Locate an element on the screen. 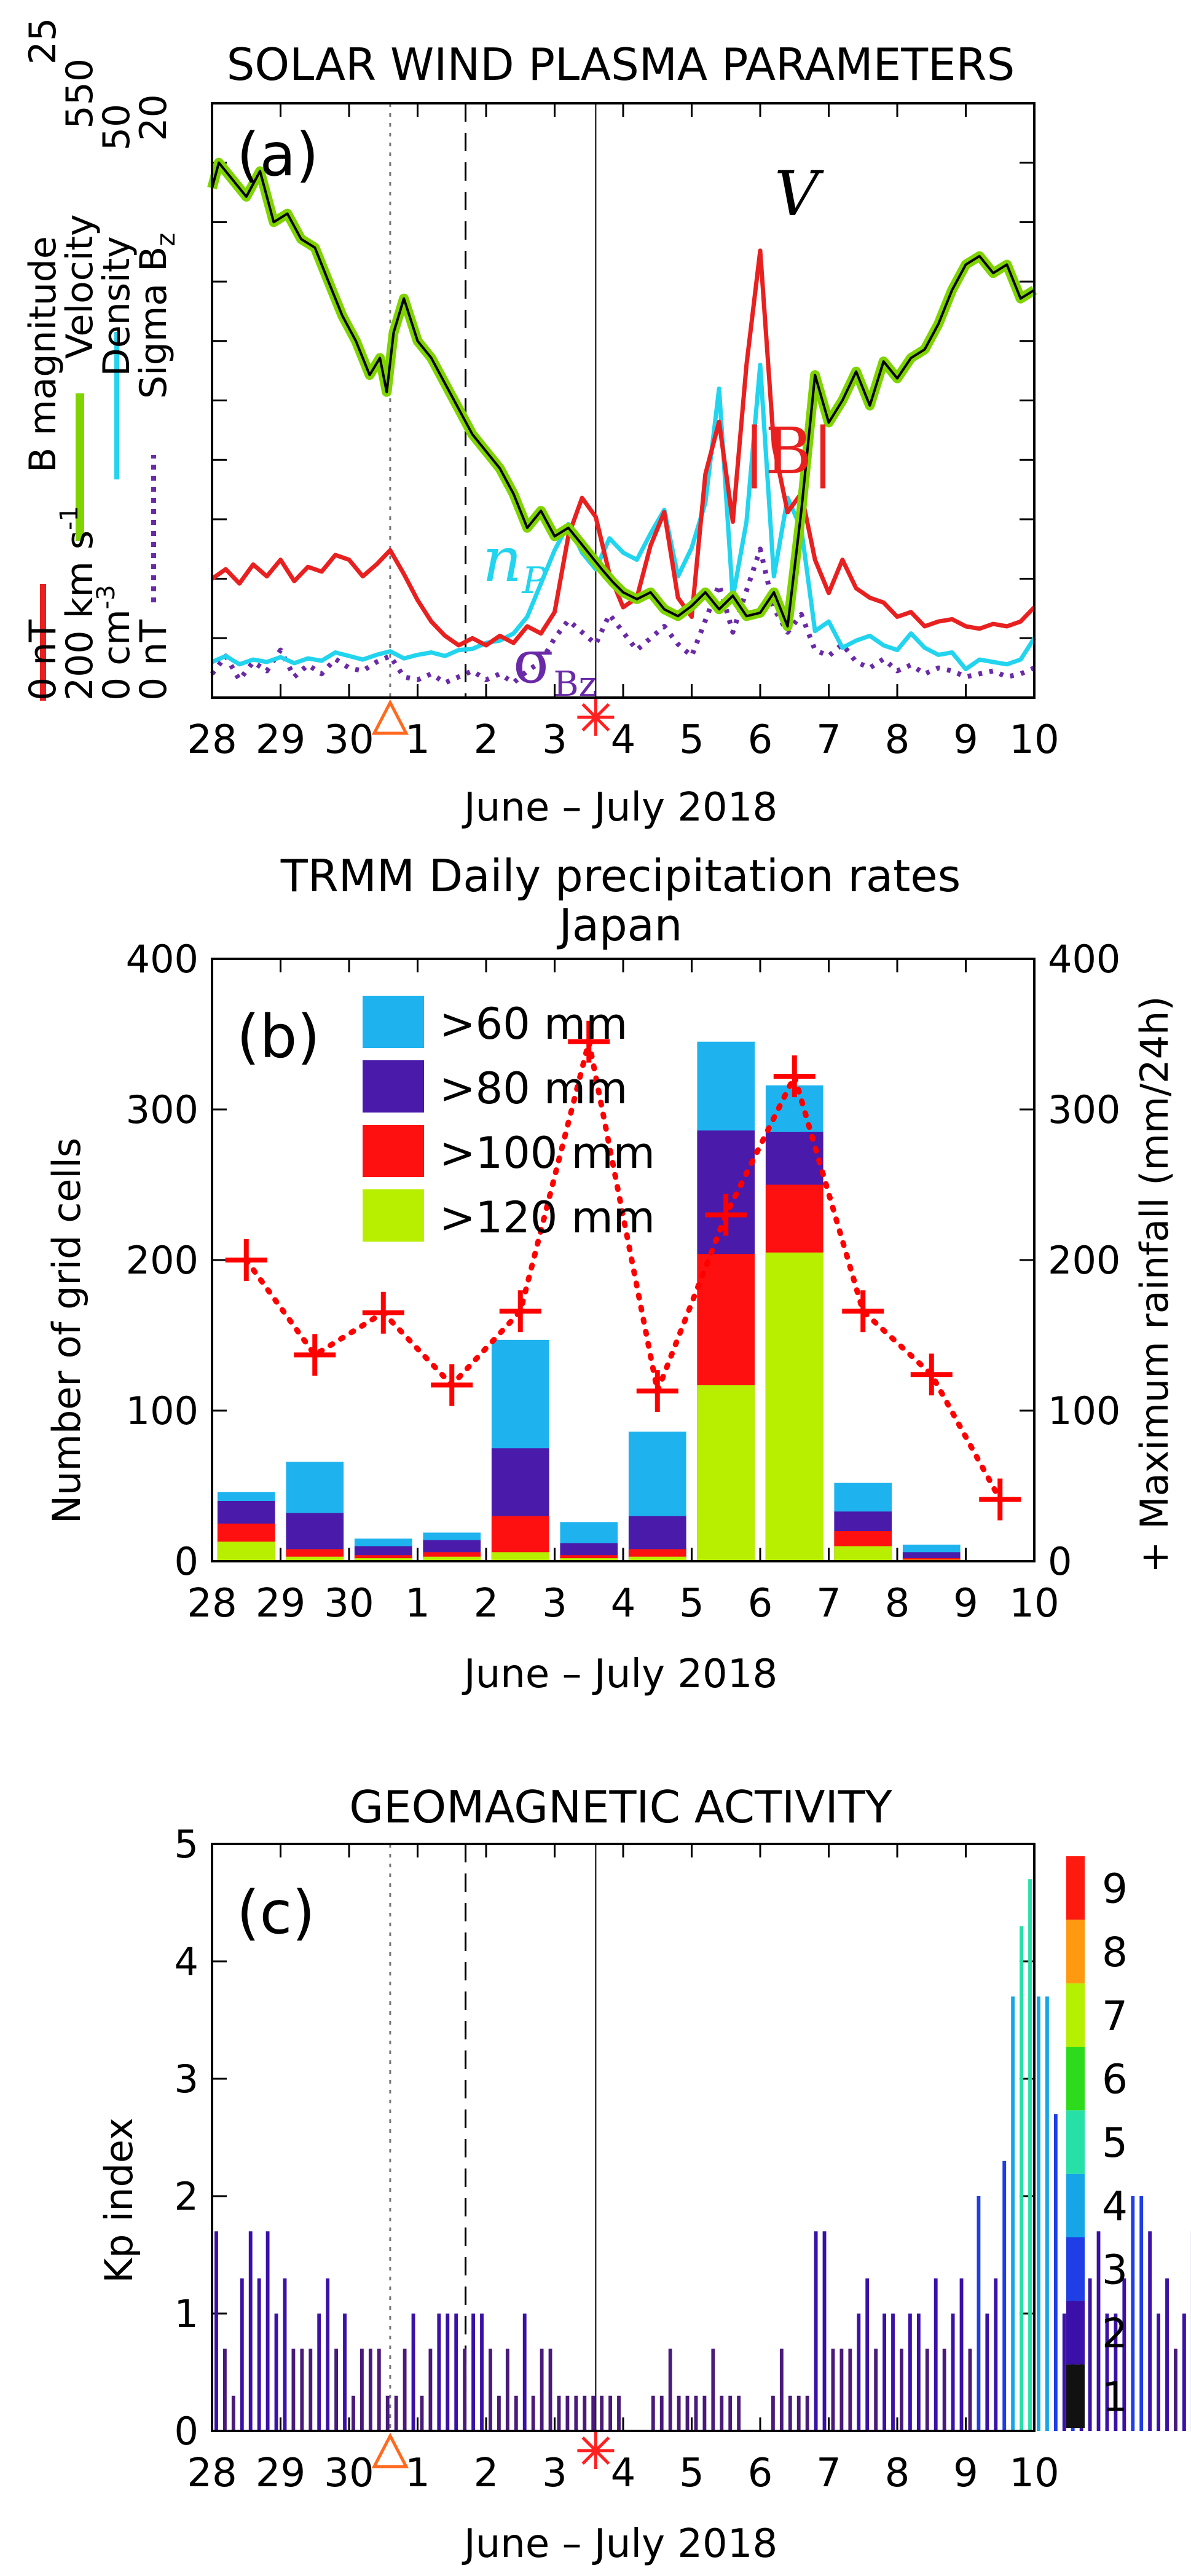 This screenshot has width=1191, height=2576. panel-b-tick-label: 6 is located at coordinates (760, 1604).